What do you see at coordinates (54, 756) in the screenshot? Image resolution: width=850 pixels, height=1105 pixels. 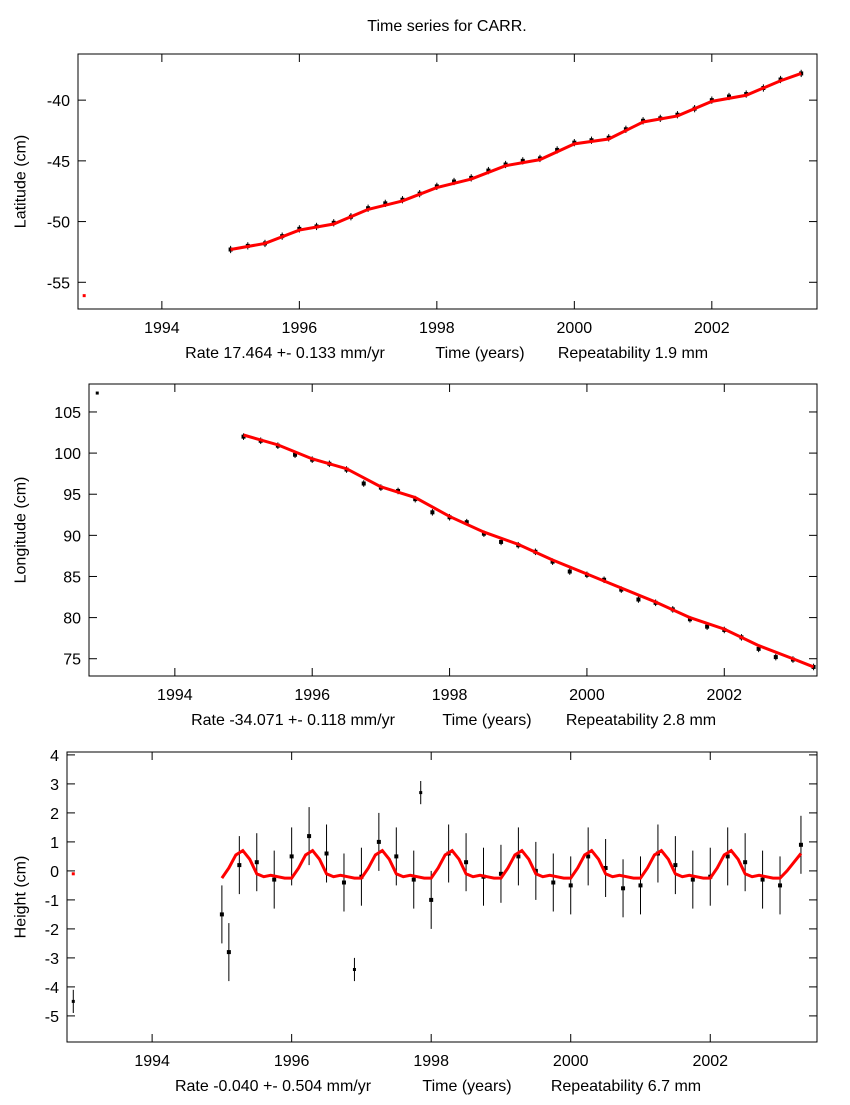 I see `height-y-tick-label: 4` at bounding box center [54, 756].